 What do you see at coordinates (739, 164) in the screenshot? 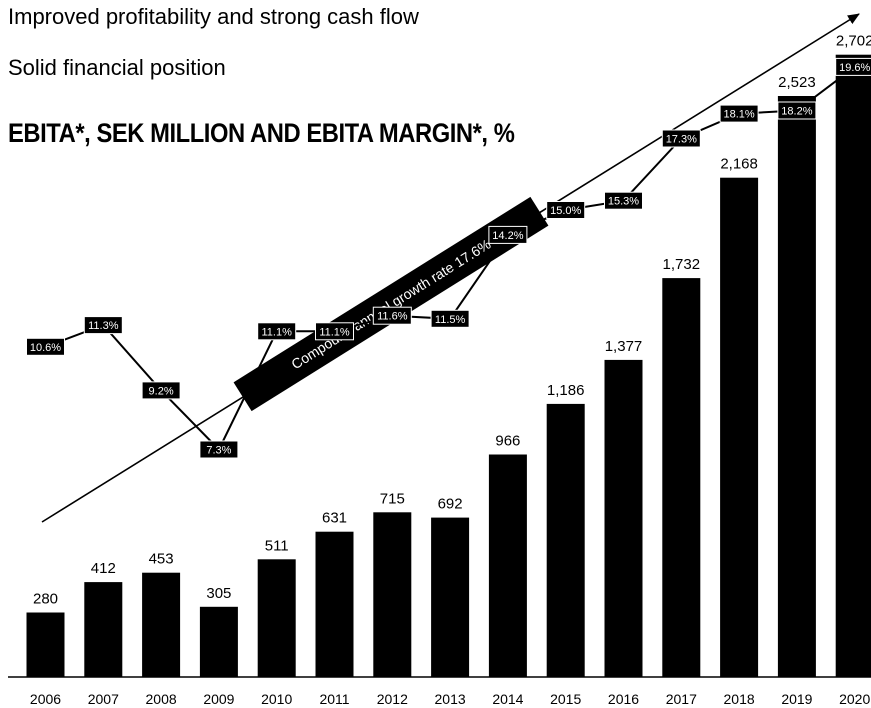
I see `bar-value-label-2018: 2,168` at bounding box center [739, 164].